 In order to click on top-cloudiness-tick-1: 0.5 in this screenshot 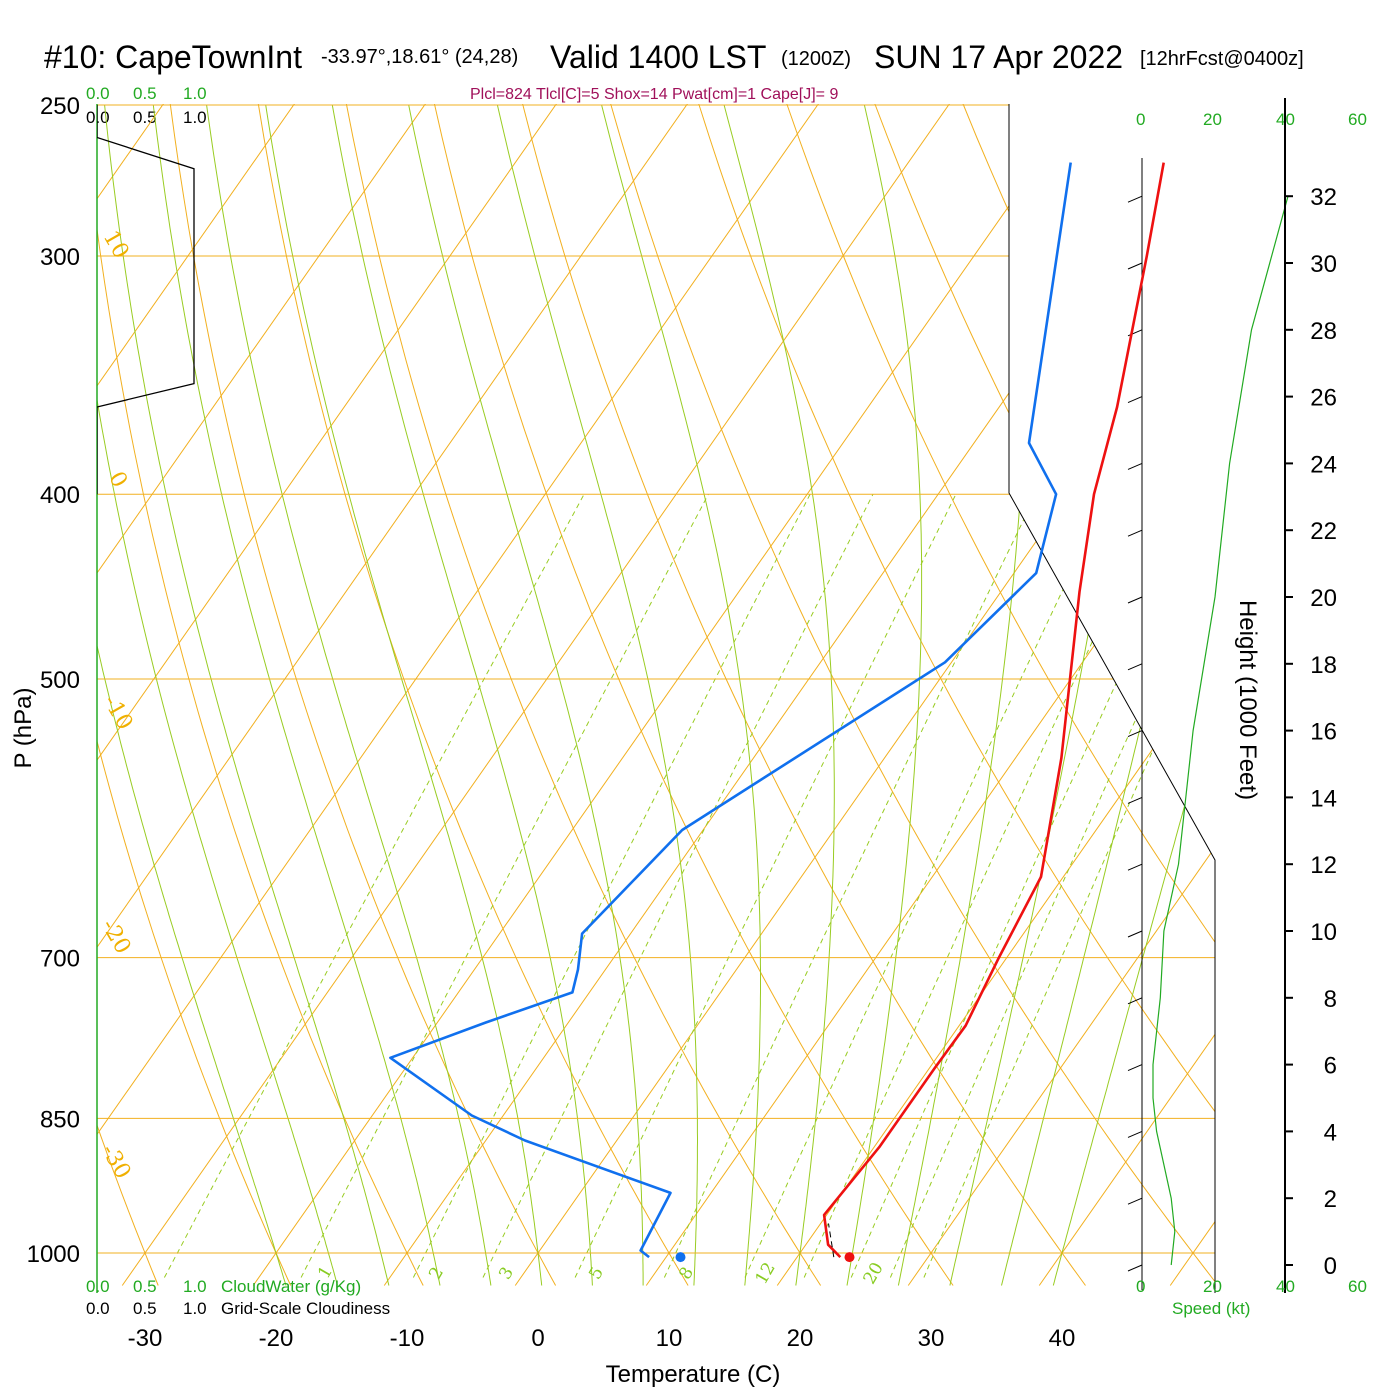, I will do `click(145, 117)`.